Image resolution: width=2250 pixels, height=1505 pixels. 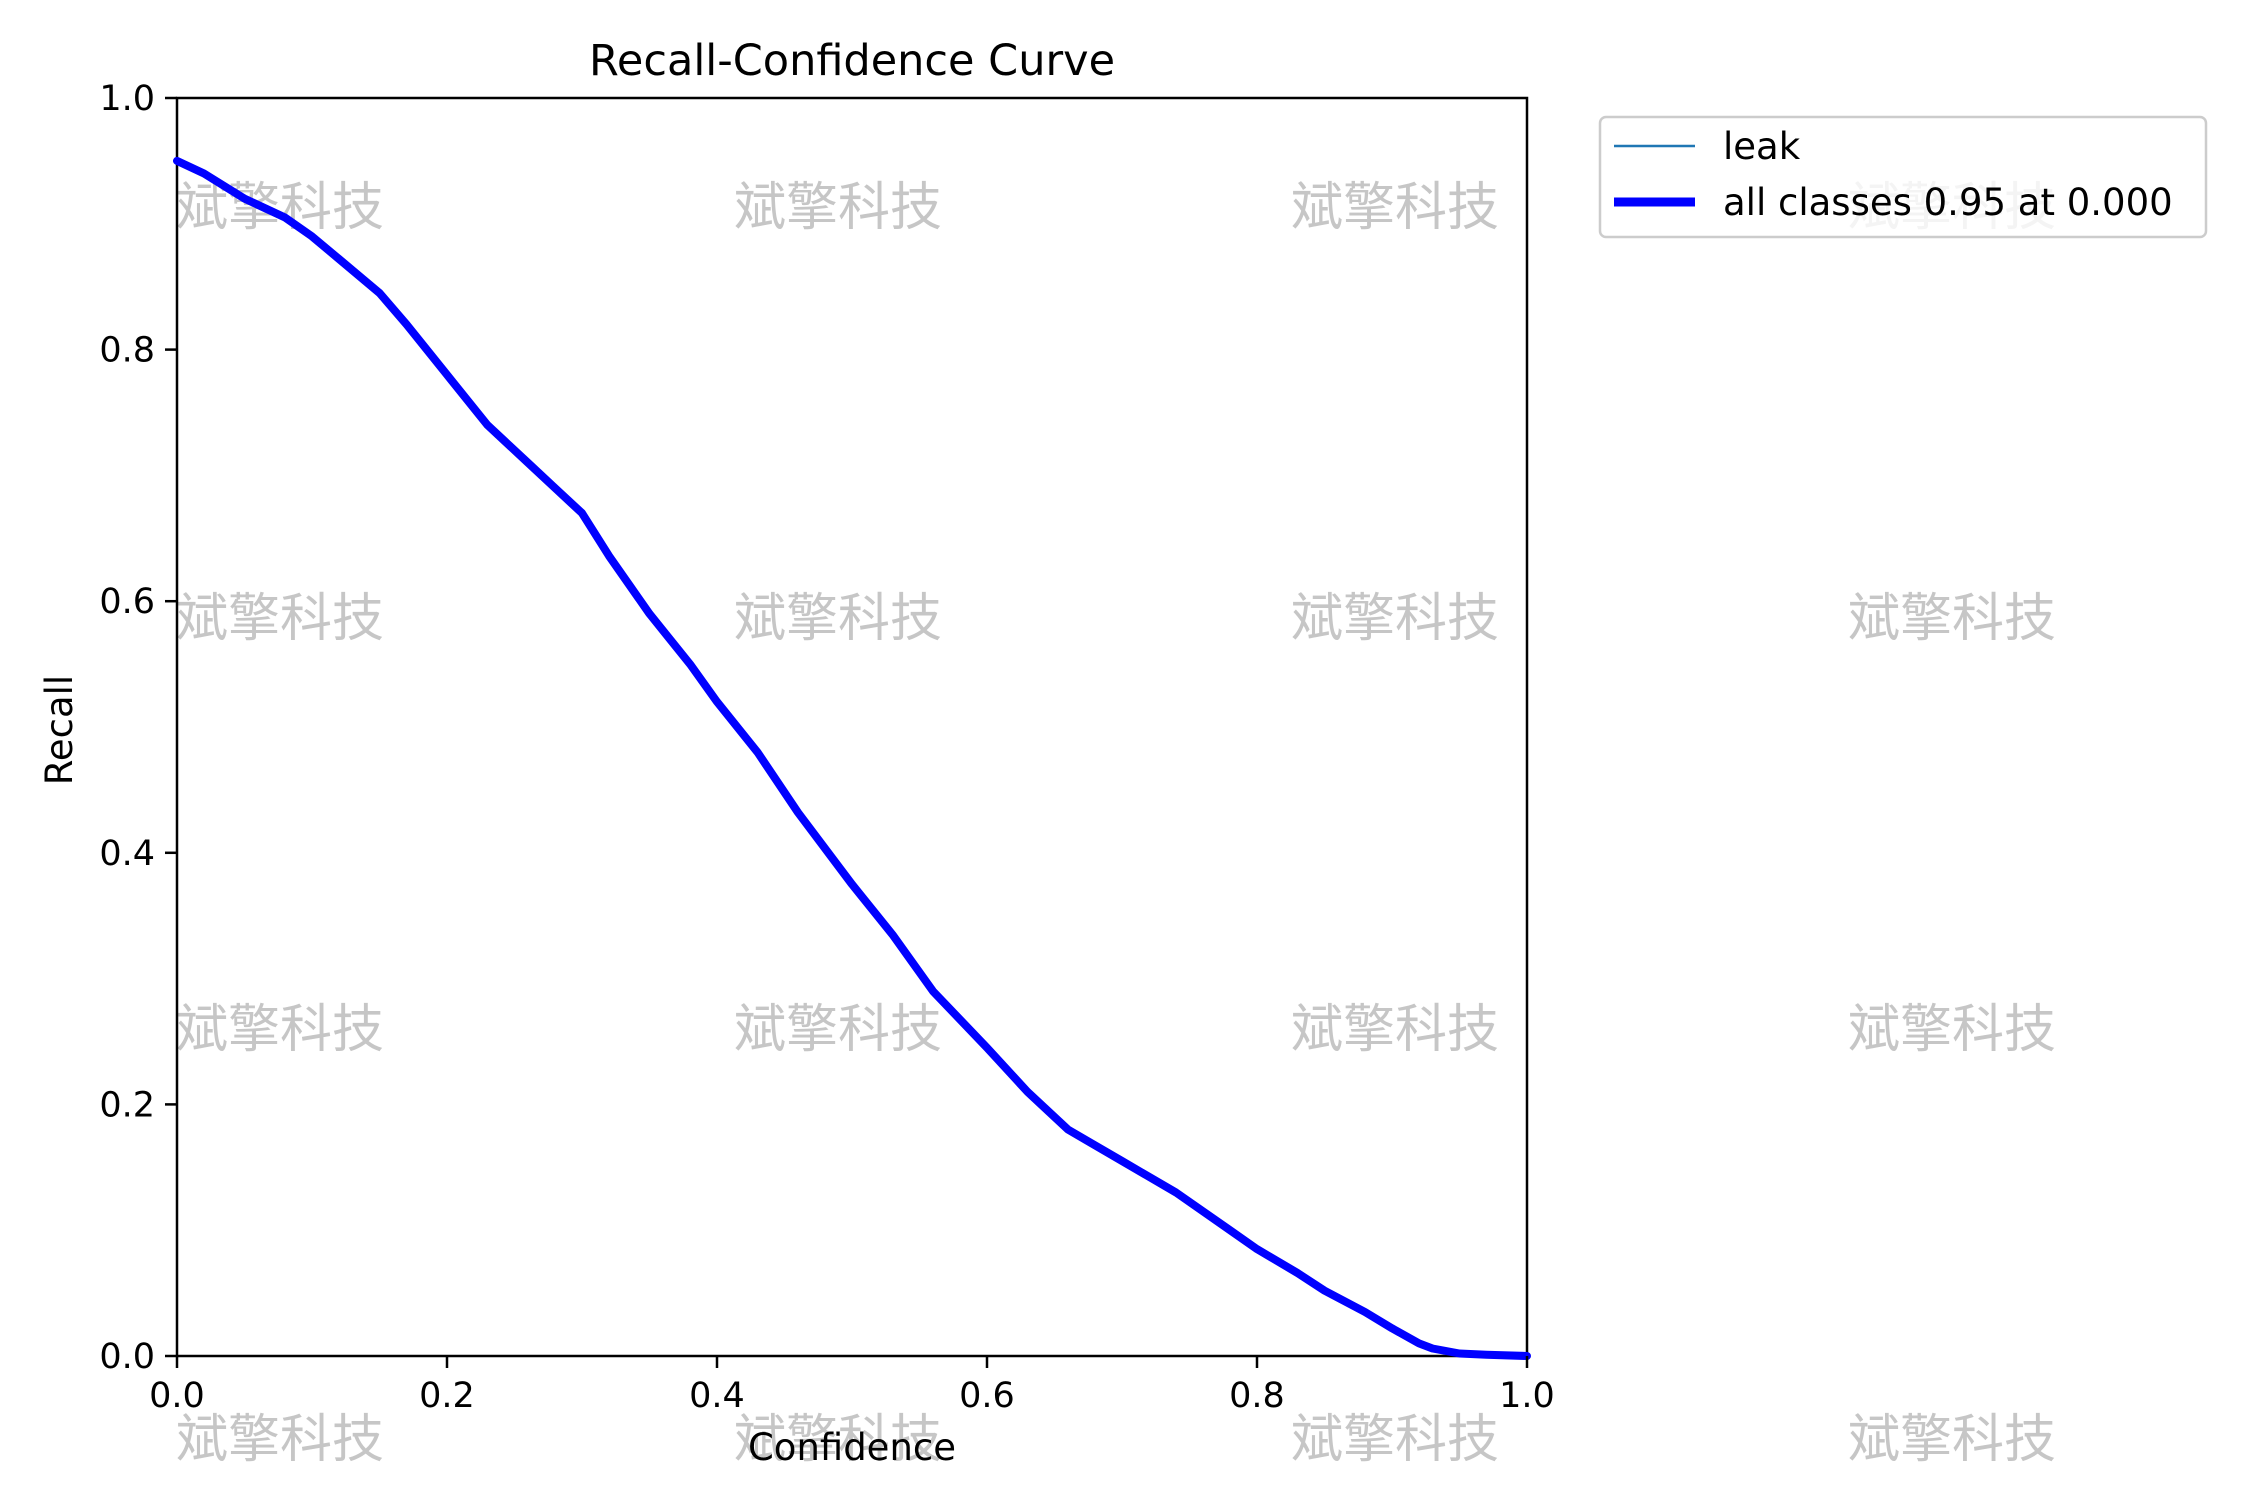 I want to click on watermark-0: 斌擎科技, so click(x=280, y=208).